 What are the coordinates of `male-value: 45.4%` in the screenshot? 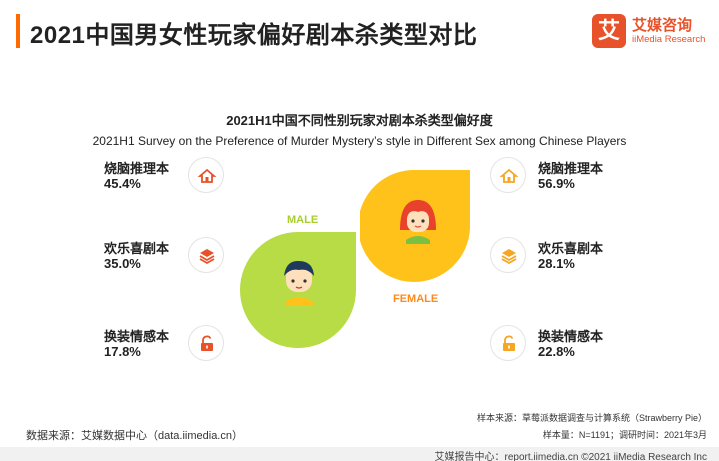 It's located at (122, 183).